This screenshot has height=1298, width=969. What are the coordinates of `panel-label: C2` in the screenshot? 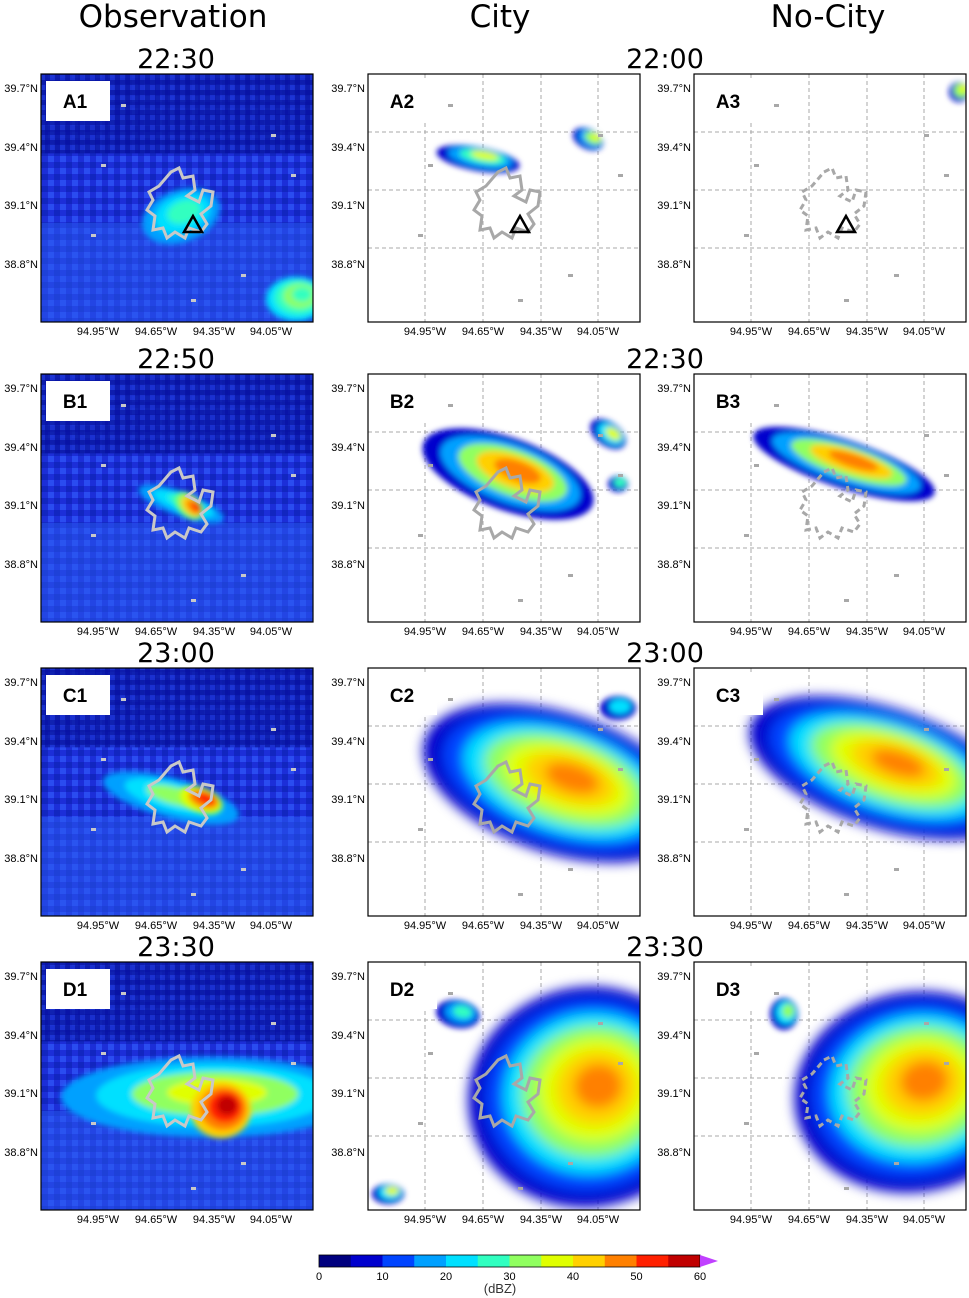 It's located at (402, 696).